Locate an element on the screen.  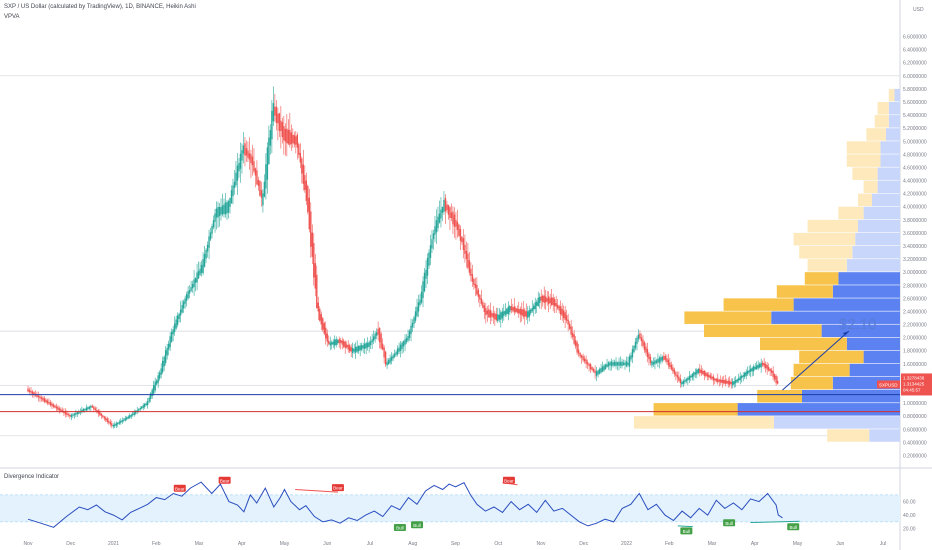
target-arrow-line is located at coordinates (816, 360).